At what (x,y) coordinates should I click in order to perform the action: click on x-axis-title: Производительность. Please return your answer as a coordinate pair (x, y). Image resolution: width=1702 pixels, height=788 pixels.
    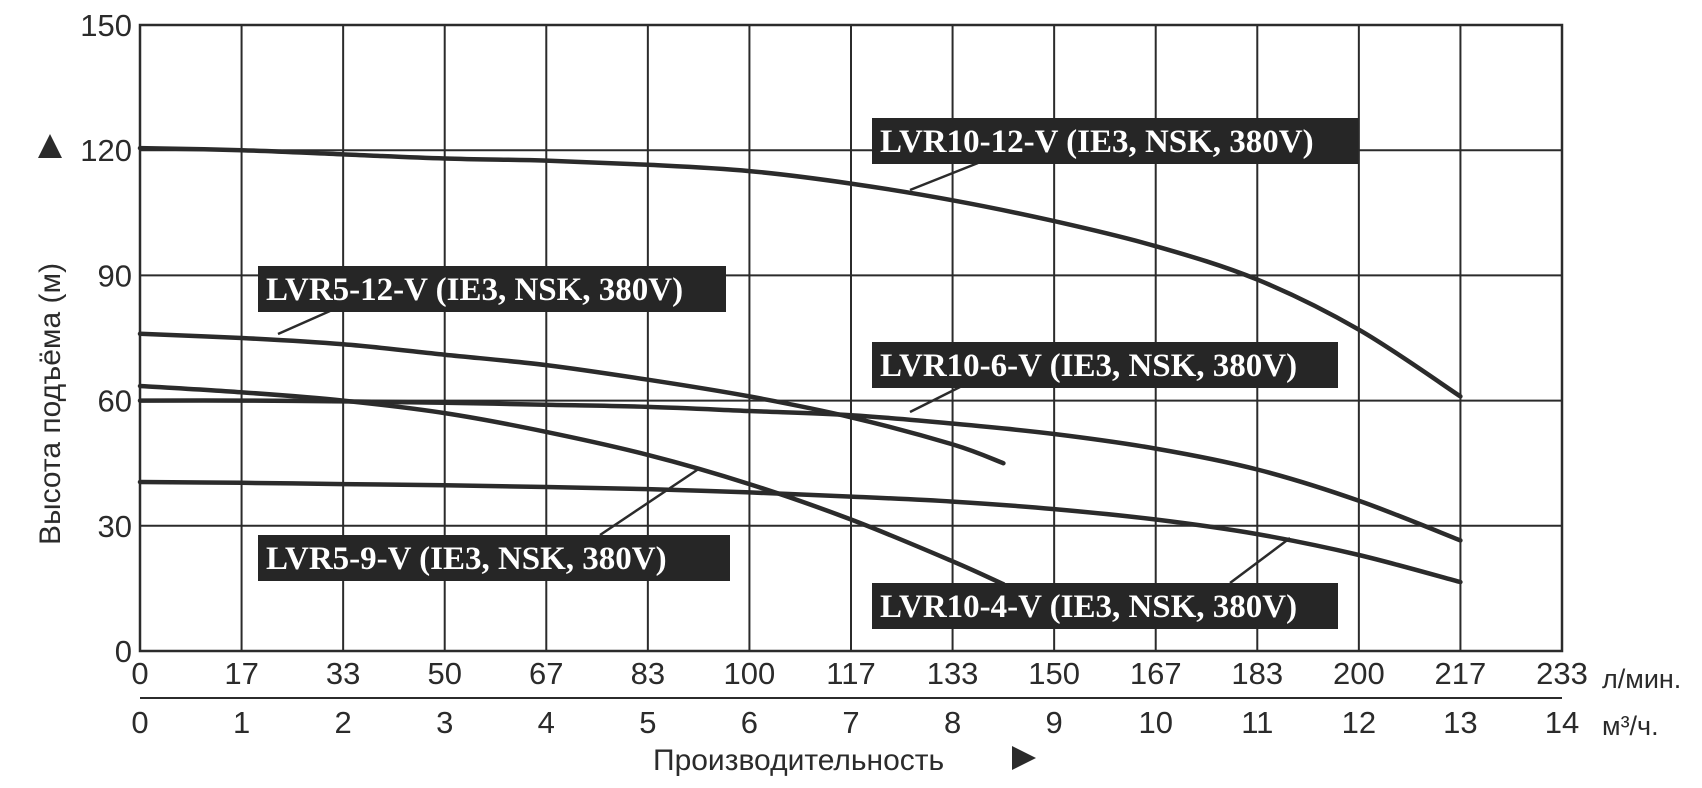
    Looking at the image, I should click on (798, 760).